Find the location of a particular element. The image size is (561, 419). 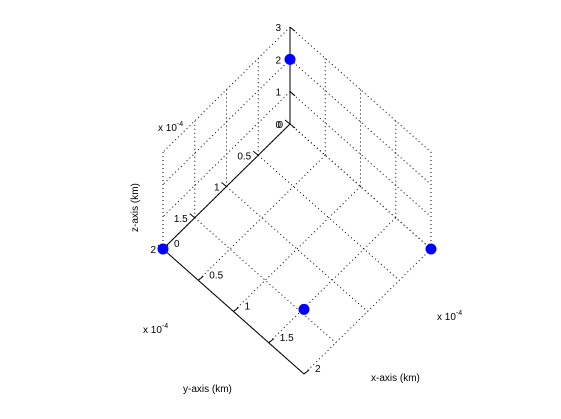

y-tick-label: 2 is located at coordinates (153, 250).